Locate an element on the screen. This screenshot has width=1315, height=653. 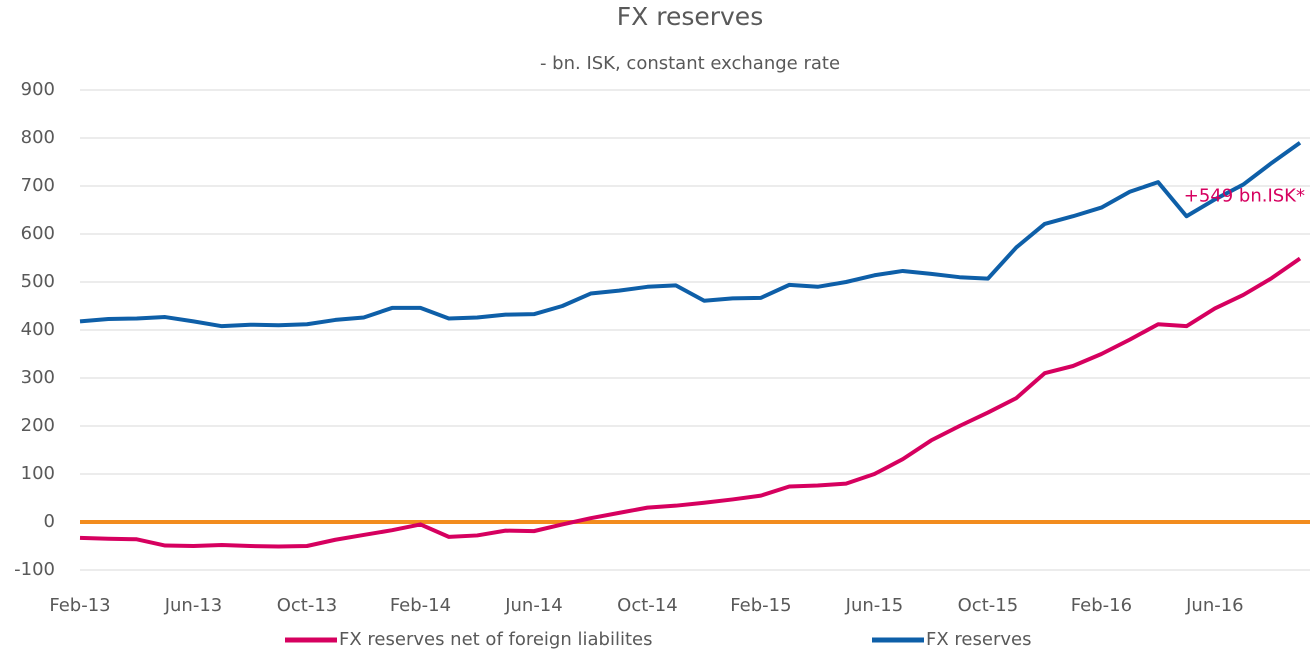
y-tick-label: 500 is located at coordinates (38, 281).